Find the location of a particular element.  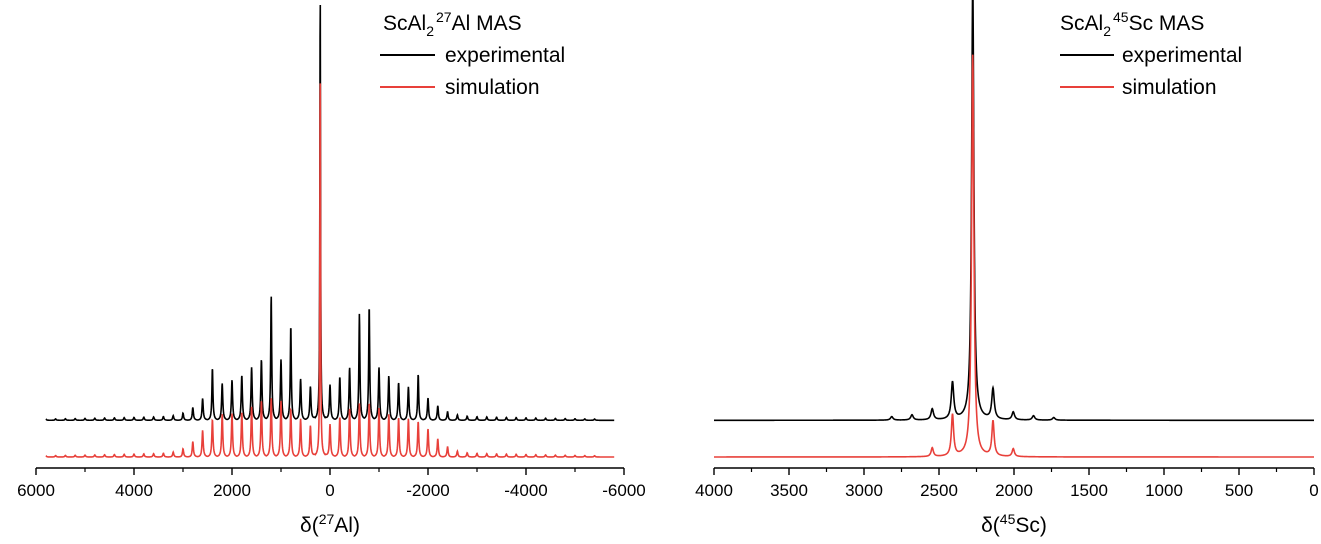

chart-title: ScAl245Sc MAS is located at coordinates (1132, 24).